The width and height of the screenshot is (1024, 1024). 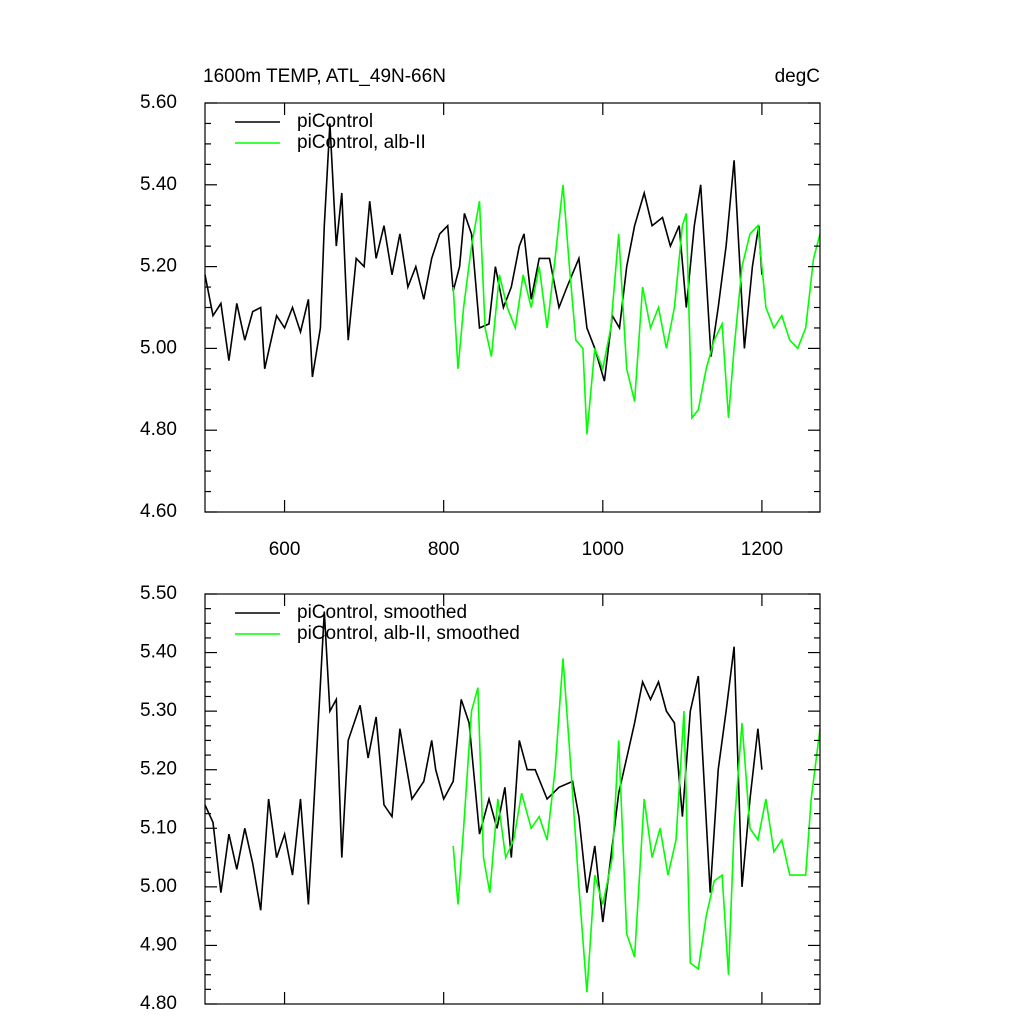 What do you see at coordinates (285, 549) in the screenshot?
I see `x-tick-label: 600` at bounding box center [285, 549].